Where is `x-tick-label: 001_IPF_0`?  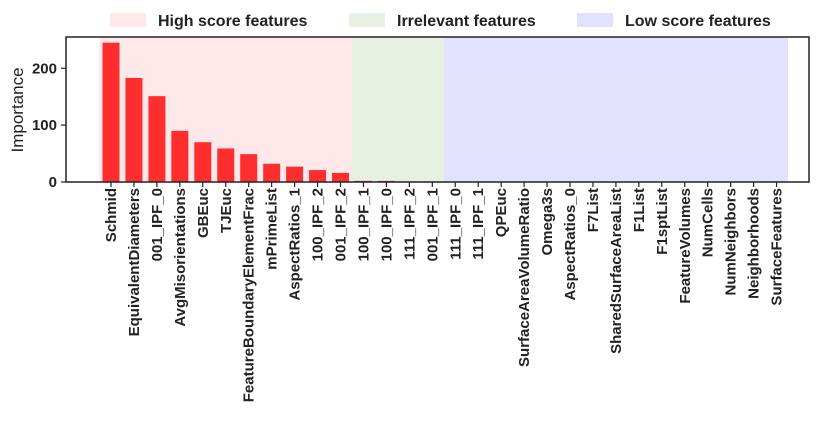
x-tick-label: 001_IPF_0 is located at coordinates (157, 224).